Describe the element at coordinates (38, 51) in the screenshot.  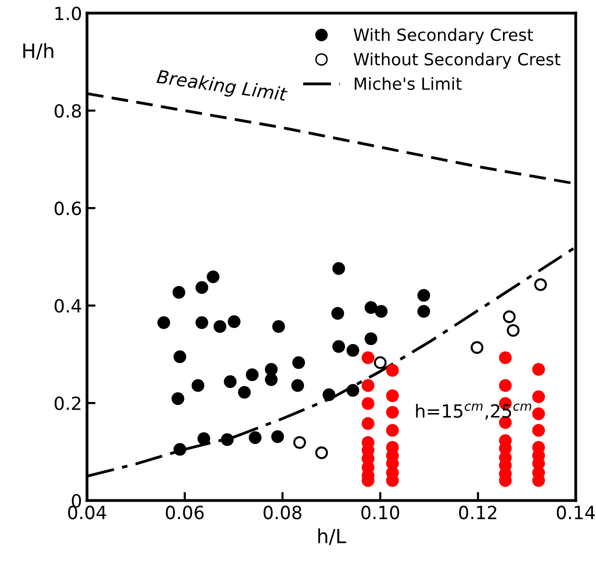
I see `y-axis-title: H/h` at that location.